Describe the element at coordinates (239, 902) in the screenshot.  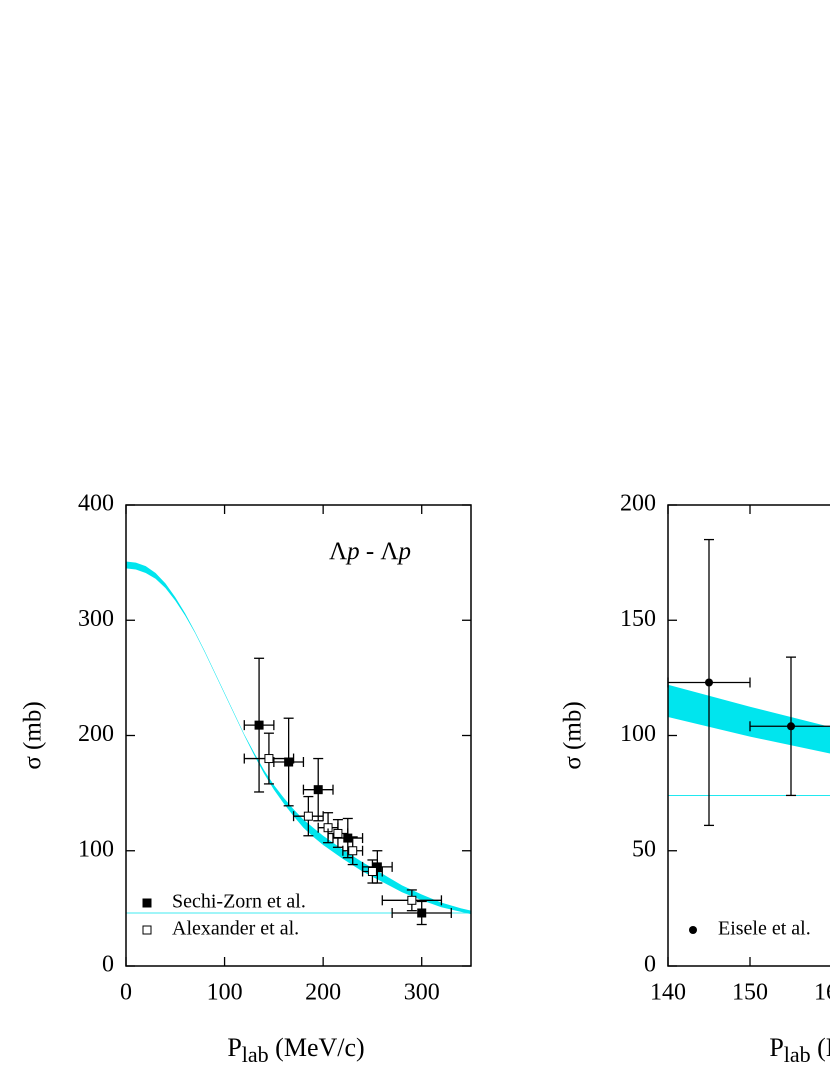
I see `legend-label: Sechi-Zorn et al.` at that location.